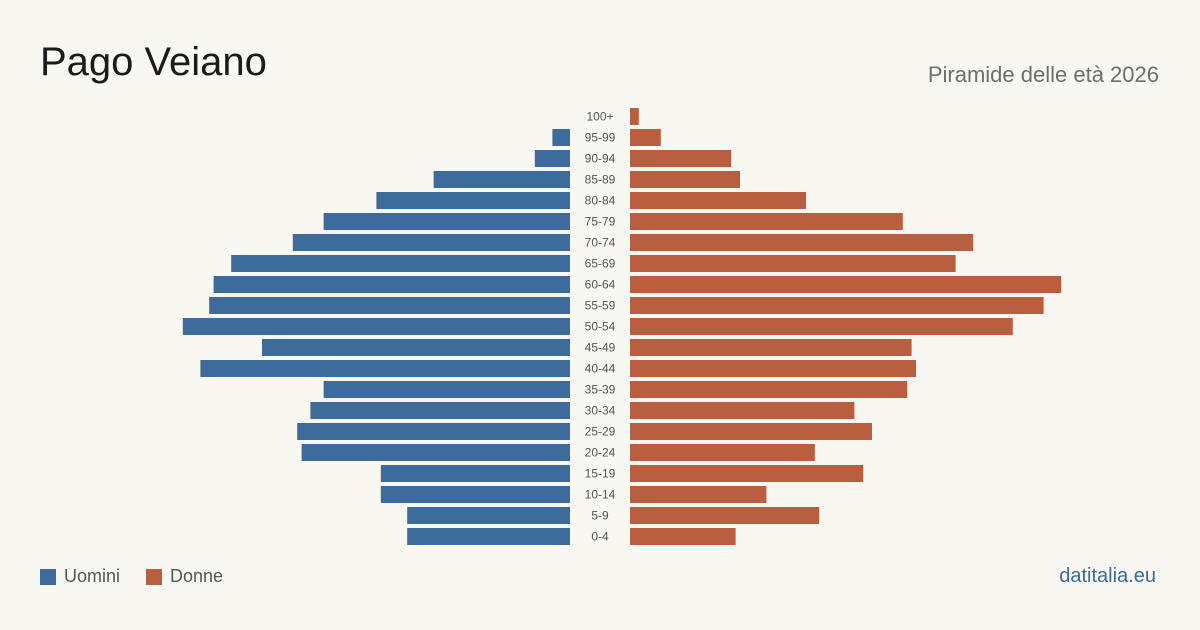 The height and width of the screenshot is (630, 1200). I want to click on source-link: datitalia.eu, so click(1107, 576).